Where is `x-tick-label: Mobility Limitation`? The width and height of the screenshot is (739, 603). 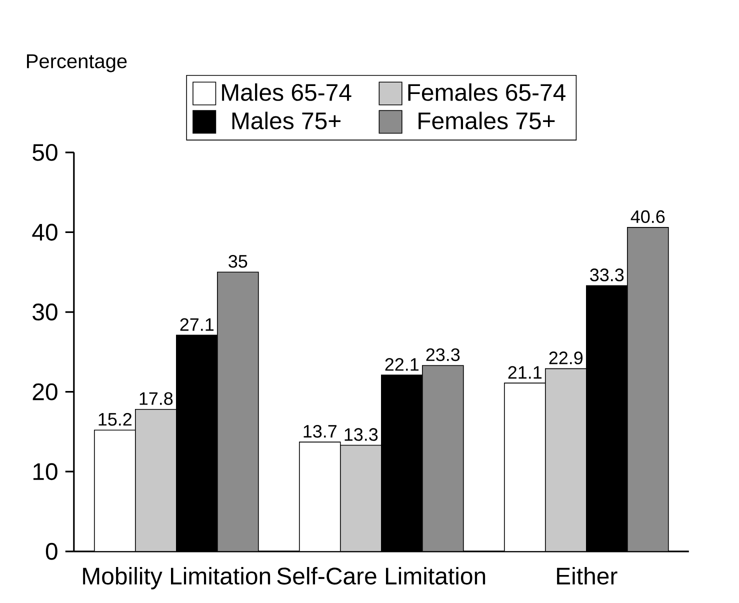 x-tick-label: Mobility Limitation is located at coordinates (176, 578).